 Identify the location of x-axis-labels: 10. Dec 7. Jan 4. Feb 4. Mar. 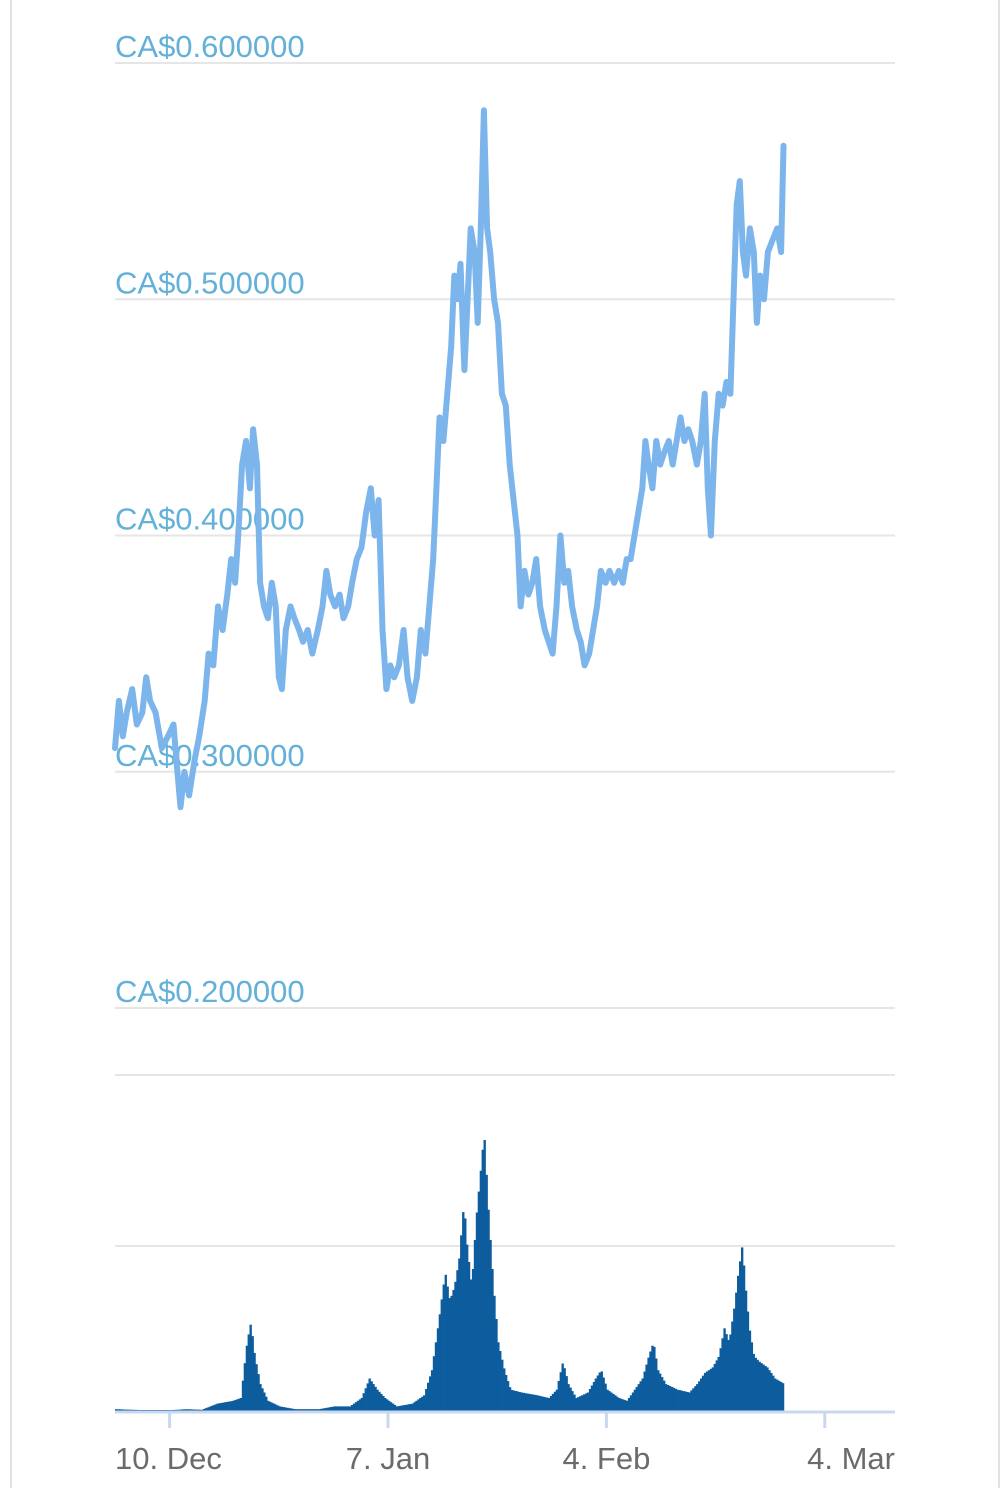
(505, 1458).